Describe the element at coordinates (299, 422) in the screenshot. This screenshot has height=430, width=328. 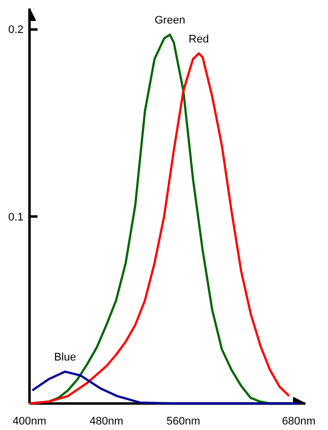
I see `x-tick-label: 680nm` at that location.